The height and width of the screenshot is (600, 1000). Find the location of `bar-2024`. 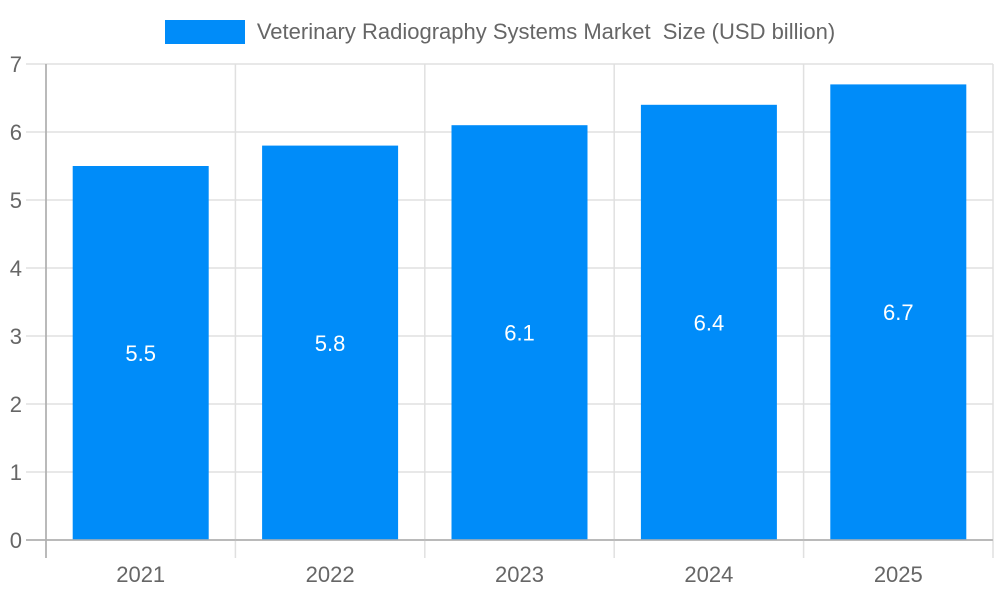

bar-2024 is located at coordinates (708, 322).